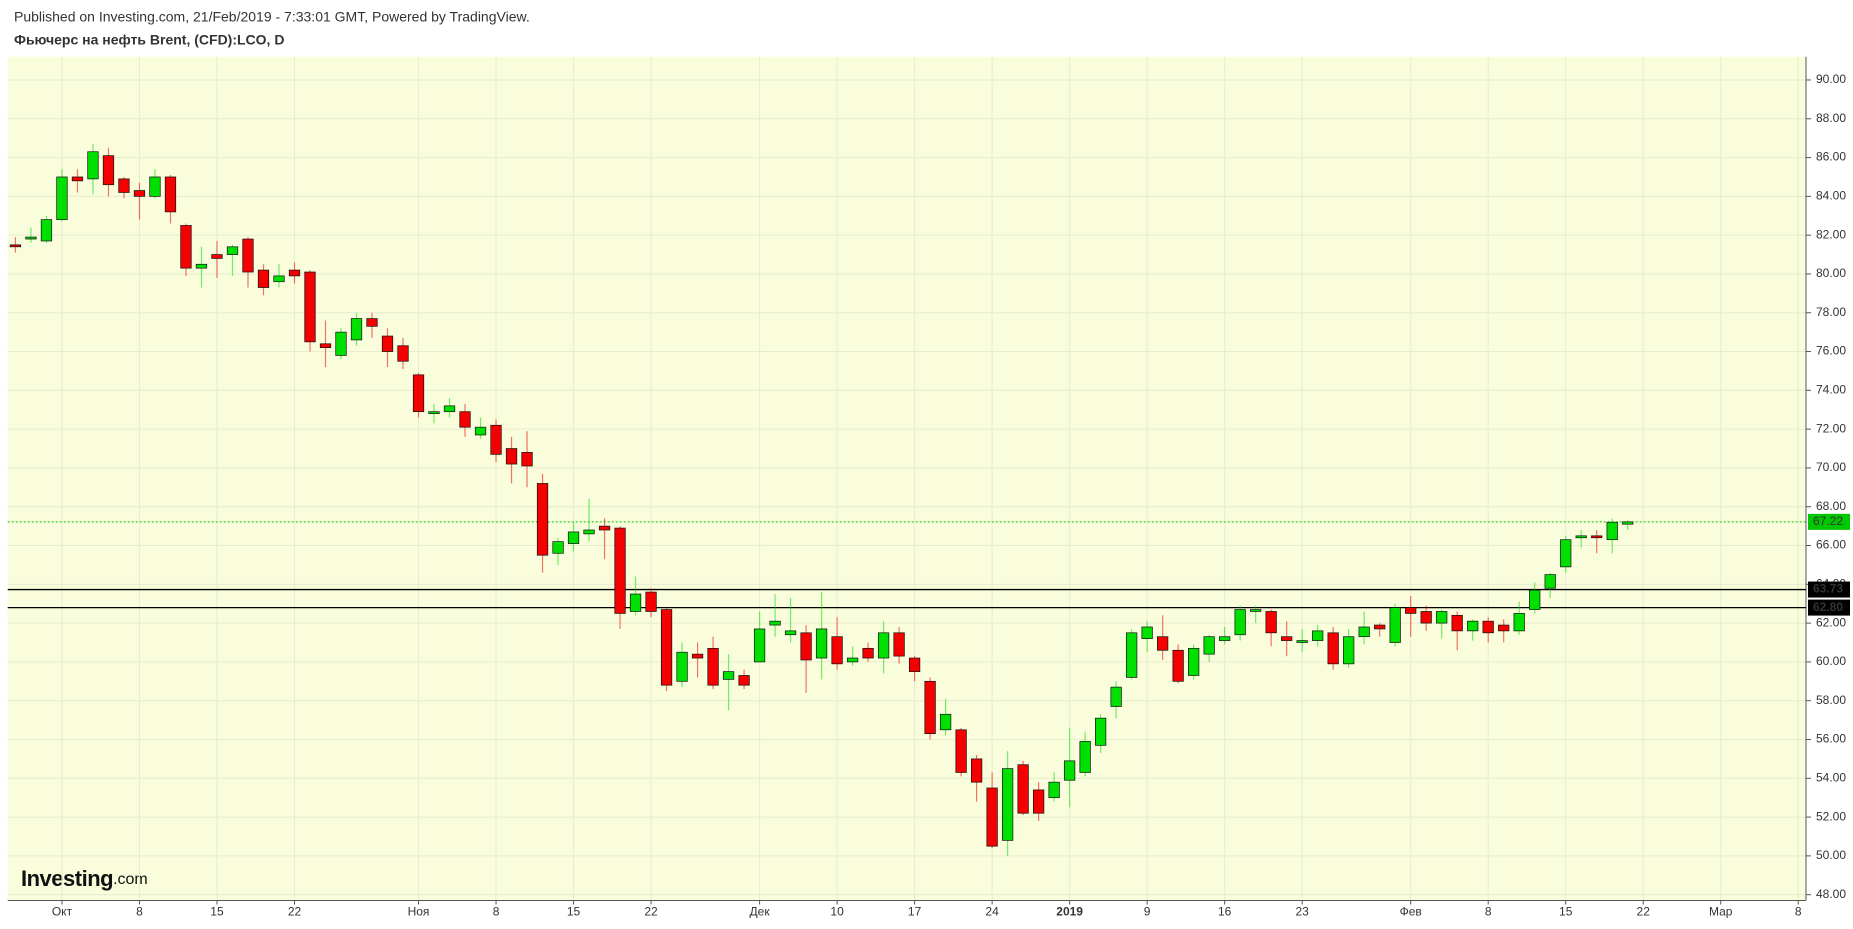 The height and width of the screenshot is (929, 1853). What do you see at coordinates (1831, 467) in the screenshot?
I see `y-tick-label: 70.00` at bounding box center [1831, 467].